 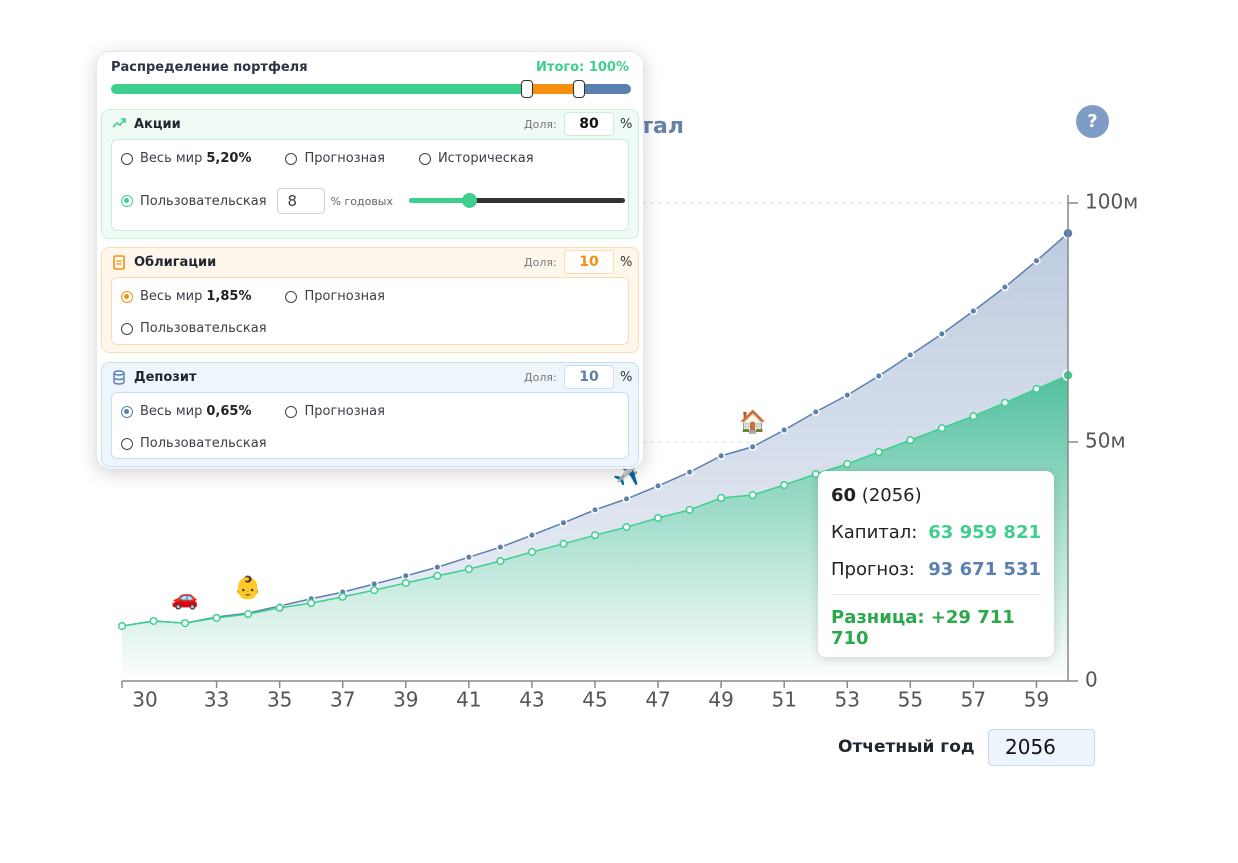 I want to click on allocation-bar, so click(x=371, y=89).